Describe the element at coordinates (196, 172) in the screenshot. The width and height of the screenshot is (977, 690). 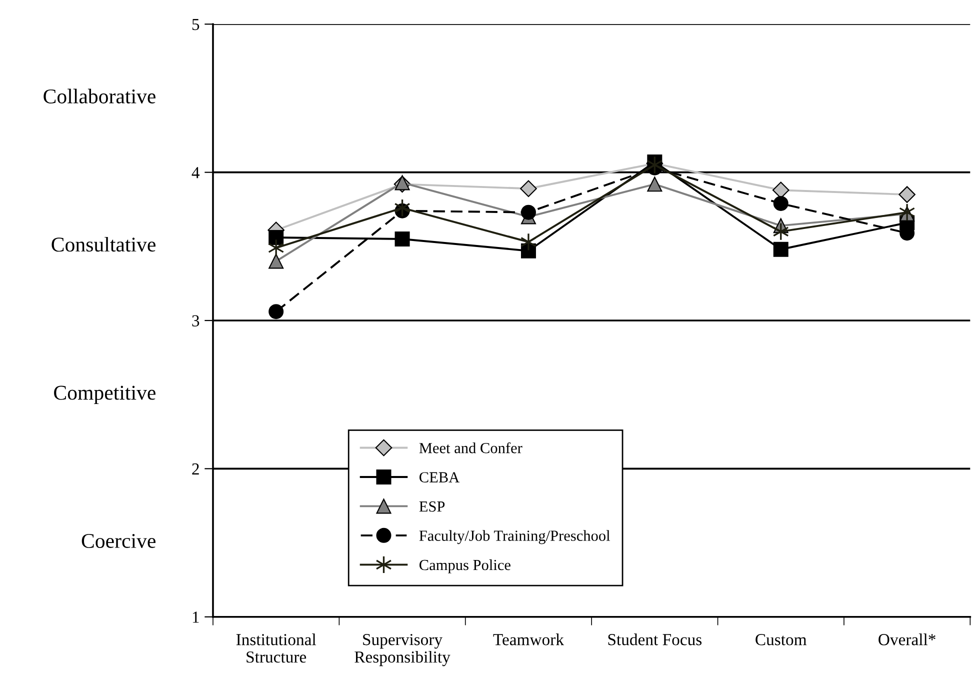
I see `y-tick-label: 4` at that location.